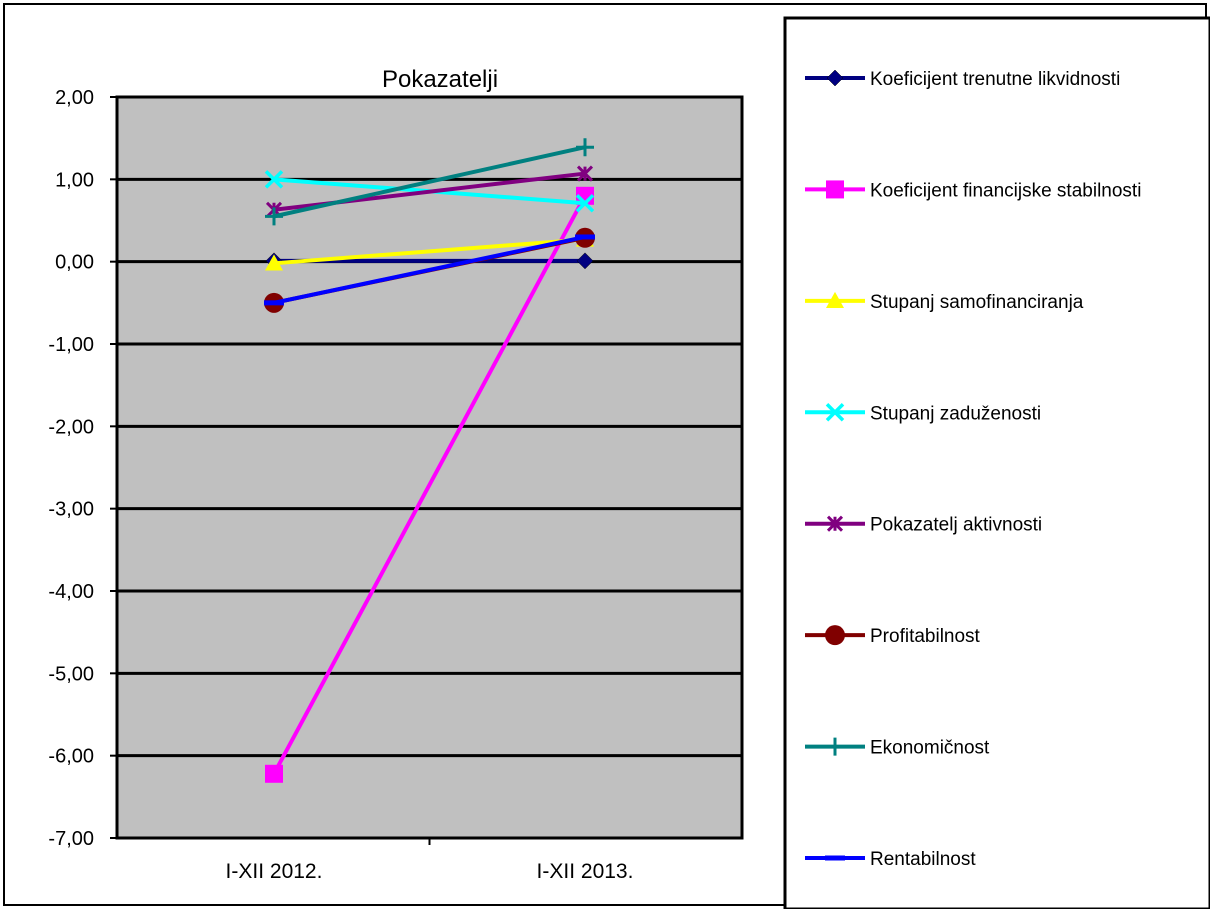 The width and height of the screenshot is (1210, 914). I want to click on y-tick-label: 1,00, so click(74, 180).